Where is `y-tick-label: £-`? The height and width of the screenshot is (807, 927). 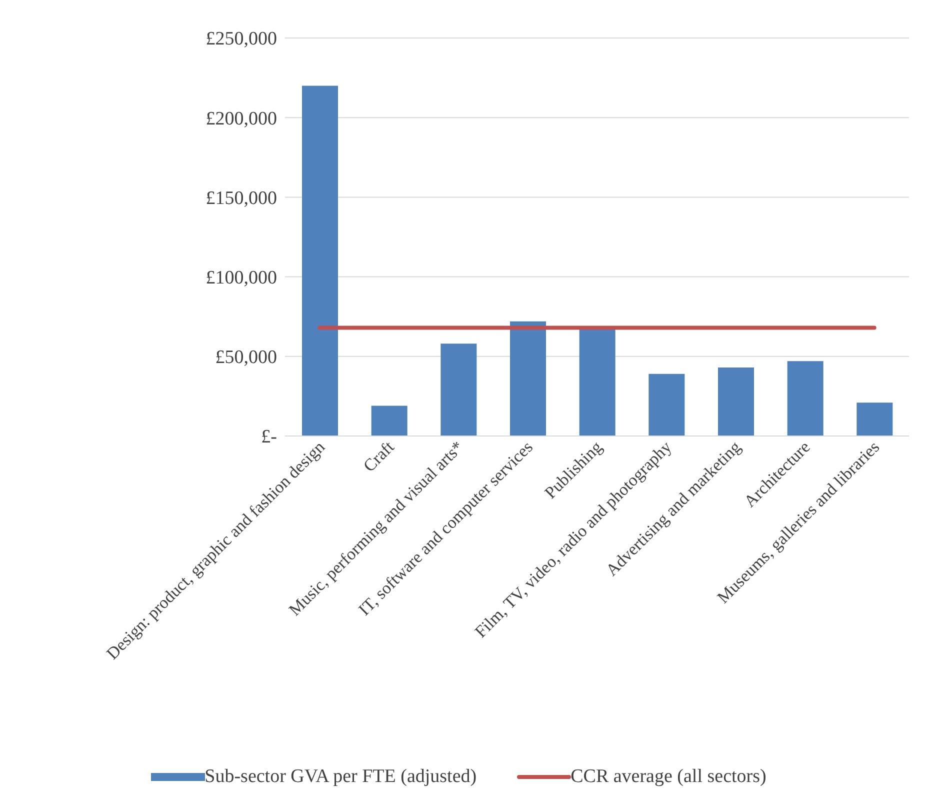 y-tick-label: £- is located at coordinates (269, 437).